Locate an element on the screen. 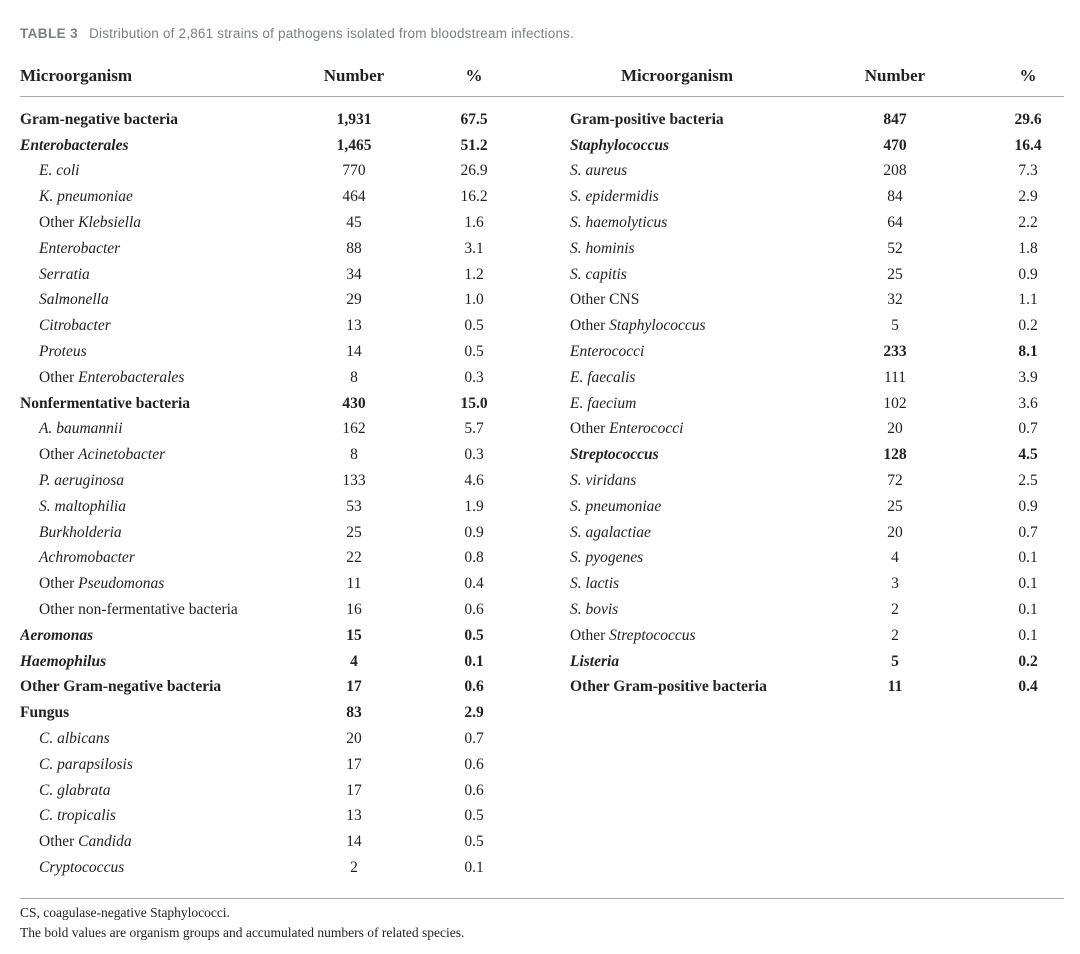 Image resolution: width=1080 pixels, height=954 pixels. table-row: S. agalactiae 20 0.7 is located at coordinates (810, 533).